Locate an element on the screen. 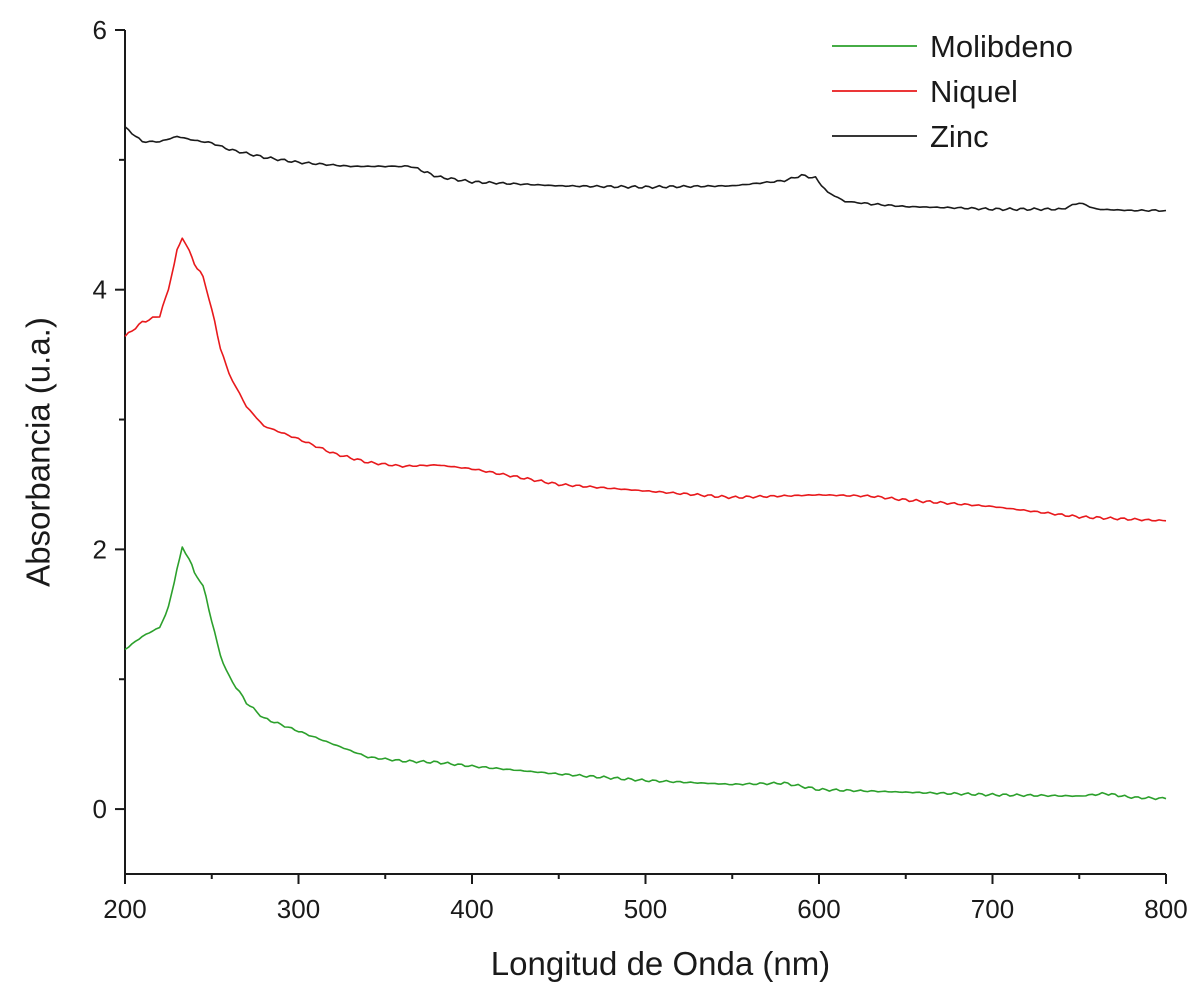 The image size is (1194, 990). legend: Molibdeno Niquel Zinc is located at coordinates (952, 91).